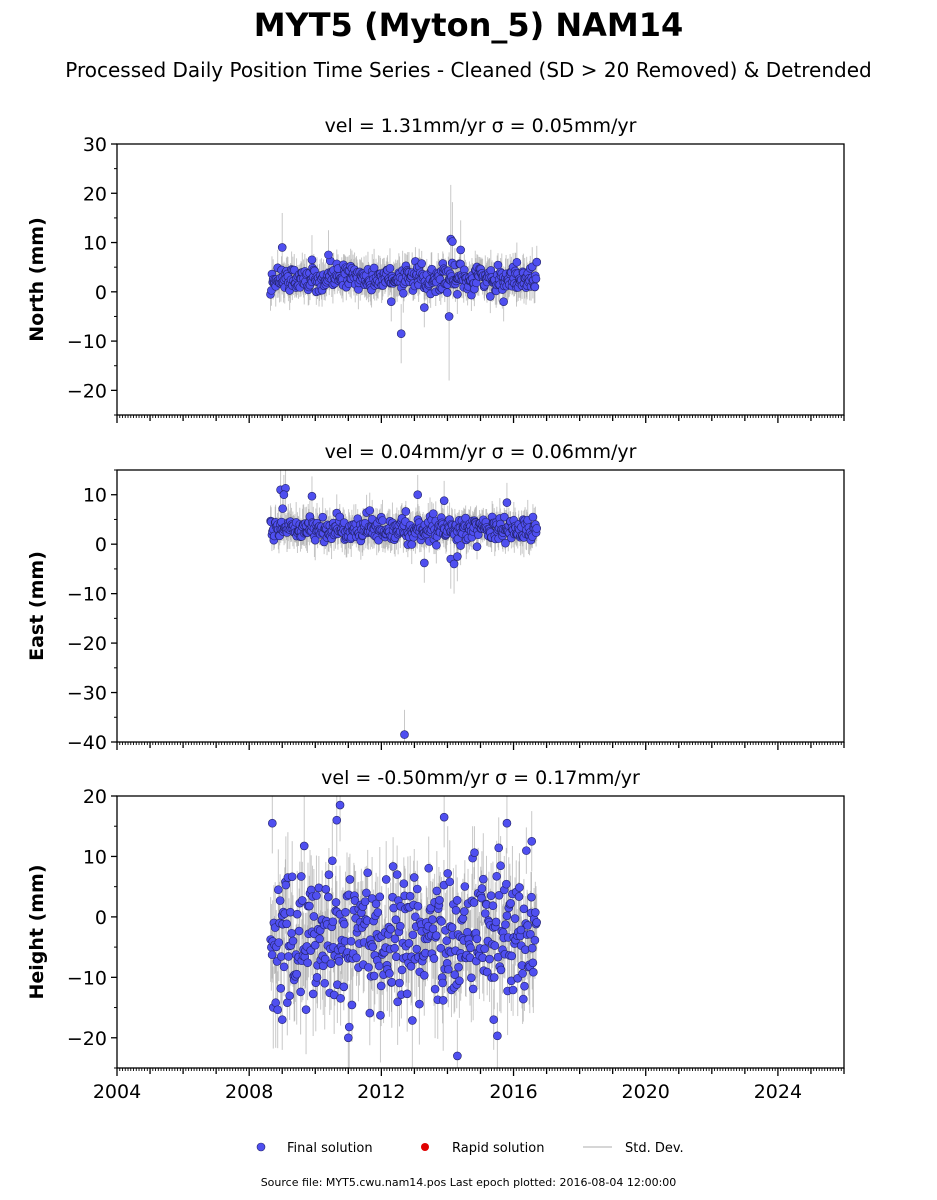 The width and height of the screenshot is (937, 1200). Describe the element at coordinates (101, 293) in the screenshot. I see `y-tick-label: 0` at that location.